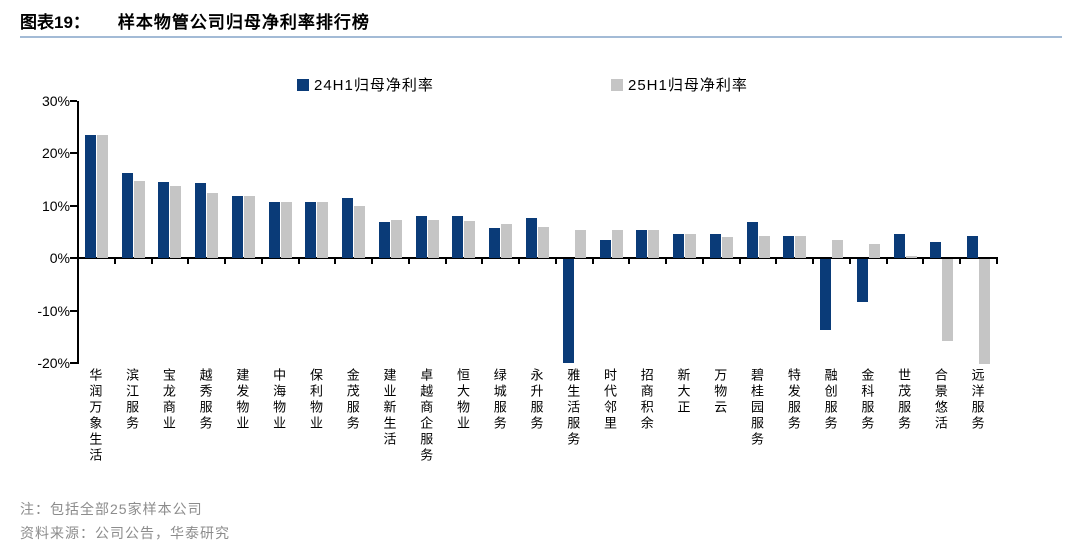  What do you see at coordinates (132, 400) in the screenshot?
I see `x-axis-category-label: 滨江服务` at bounding box center [132, 400].